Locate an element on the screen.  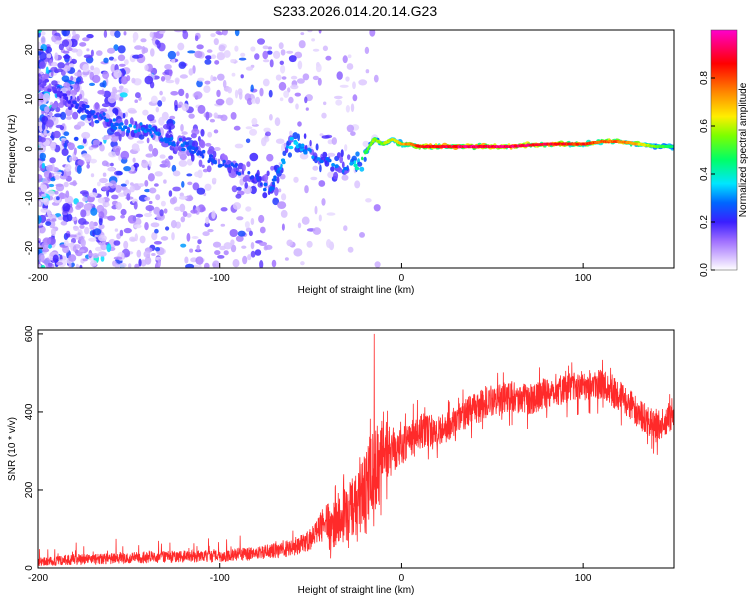
spectrogram-x-tick-label: -100 is located at coordinates (220, 278).